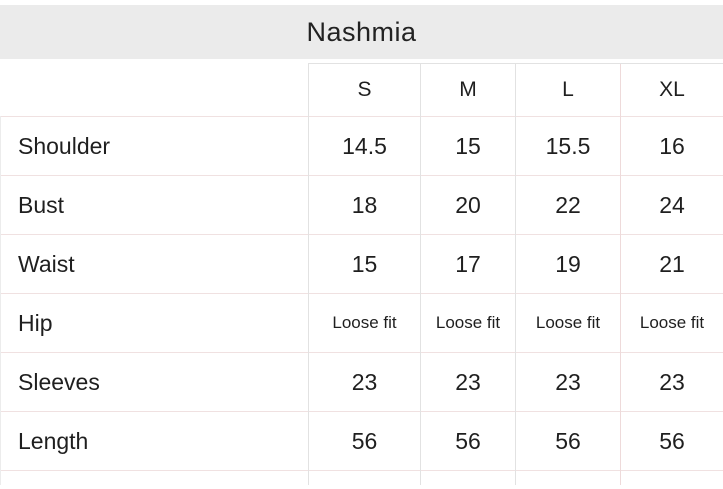  I want to click on row-label: Sleeves, so click(154, 382).